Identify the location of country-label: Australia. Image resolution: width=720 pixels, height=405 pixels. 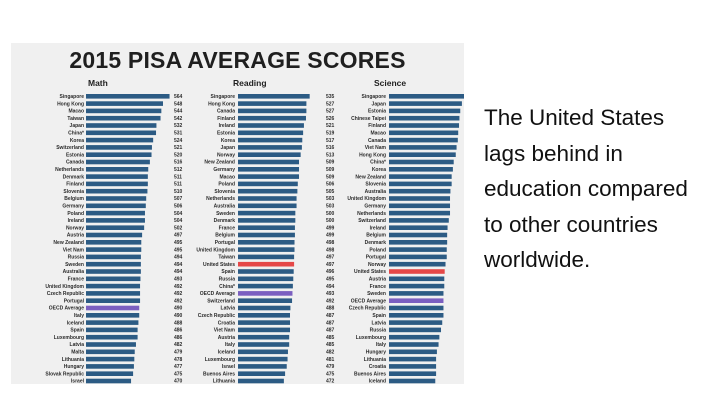
(376, 192).